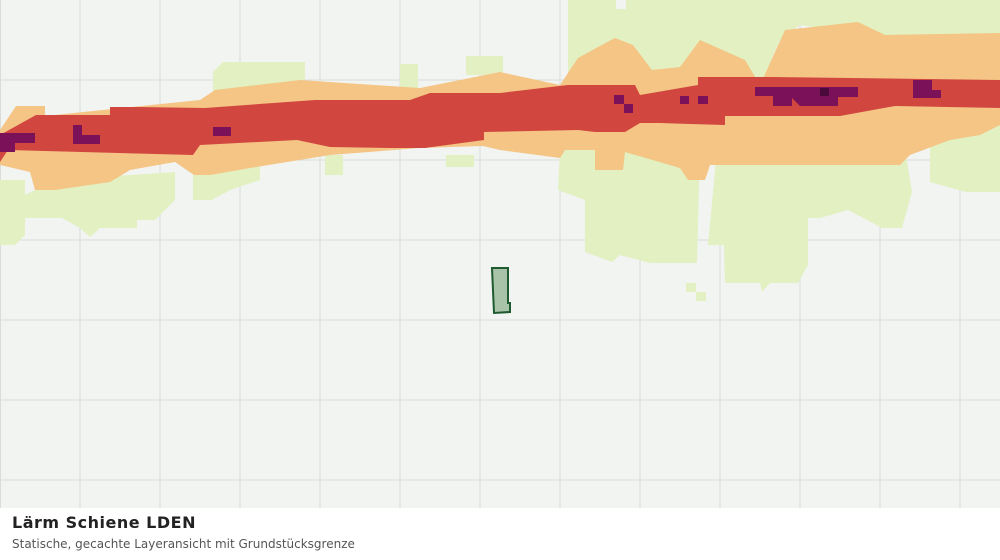 The image size is (1000, 560). Describe the element at coordinates (470, 116) in the screenshot. I see `noise-zone-very-high` at that location.